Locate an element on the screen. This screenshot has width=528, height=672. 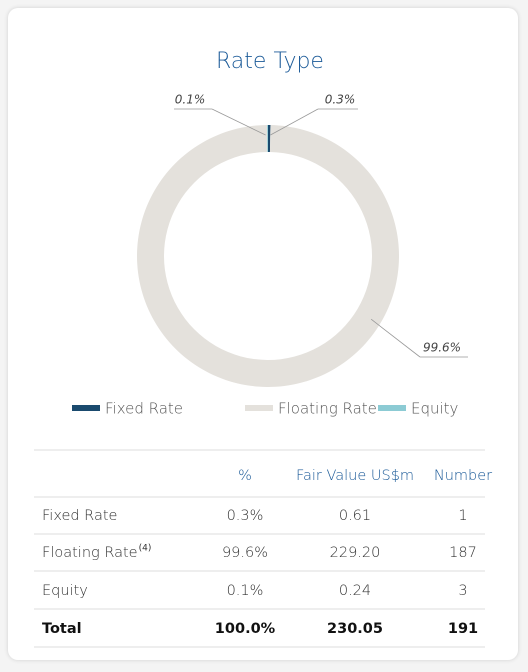
data-label: 0.1% is located at coordinates (190, 100).